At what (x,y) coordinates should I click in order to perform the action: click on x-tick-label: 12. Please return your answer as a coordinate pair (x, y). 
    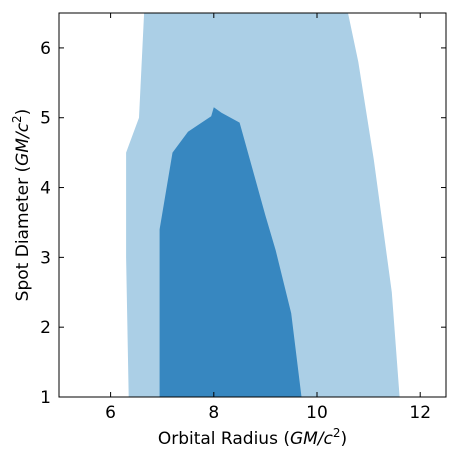
    Looking at the image, I should click on (420, 413).